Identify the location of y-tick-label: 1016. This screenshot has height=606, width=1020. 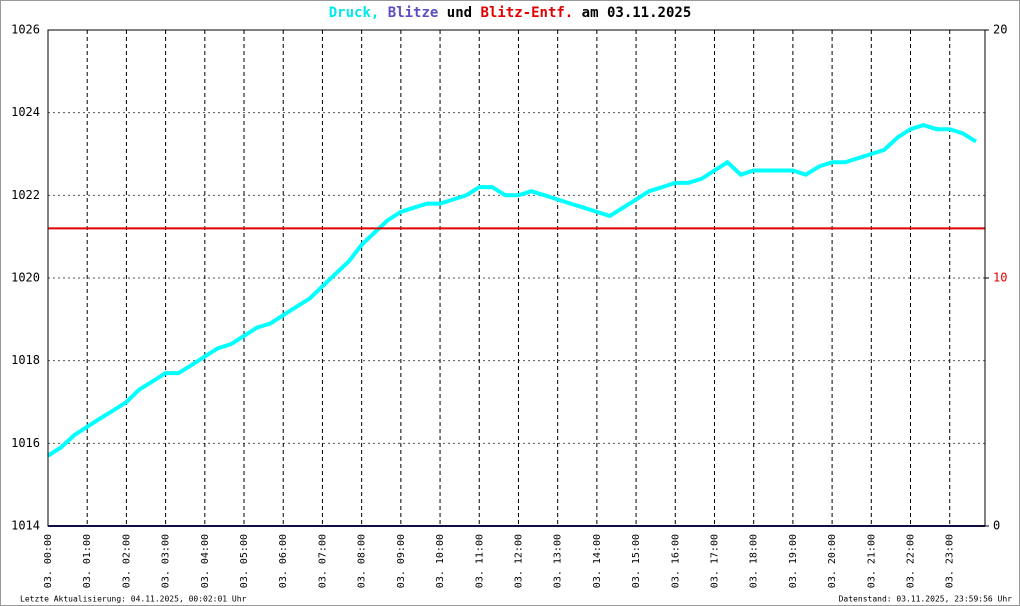
(25, 443).